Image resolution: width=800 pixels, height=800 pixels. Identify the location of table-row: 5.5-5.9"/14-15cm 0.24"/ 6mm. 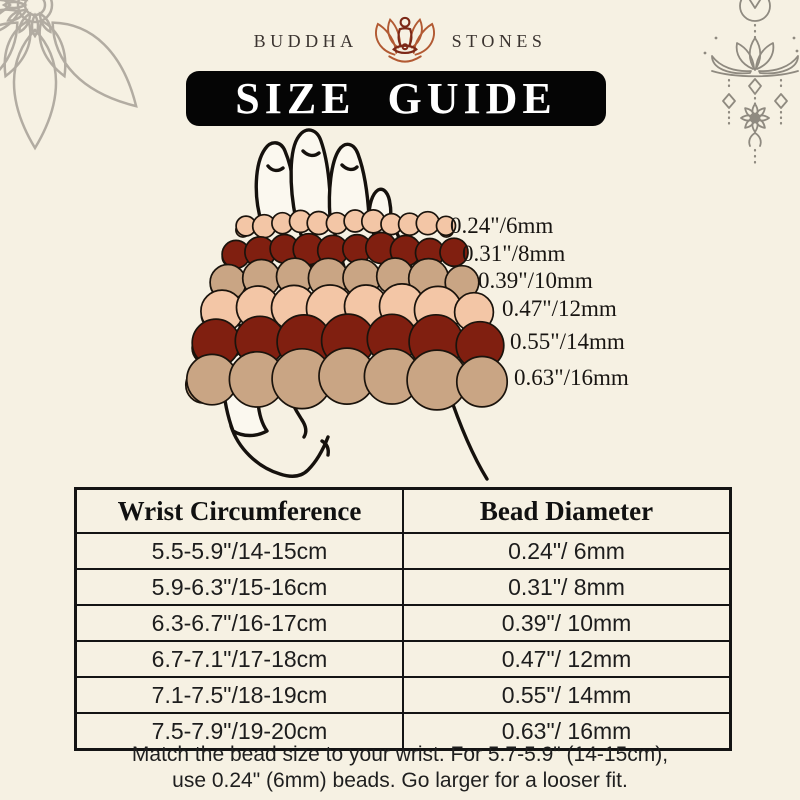
(403, 551).